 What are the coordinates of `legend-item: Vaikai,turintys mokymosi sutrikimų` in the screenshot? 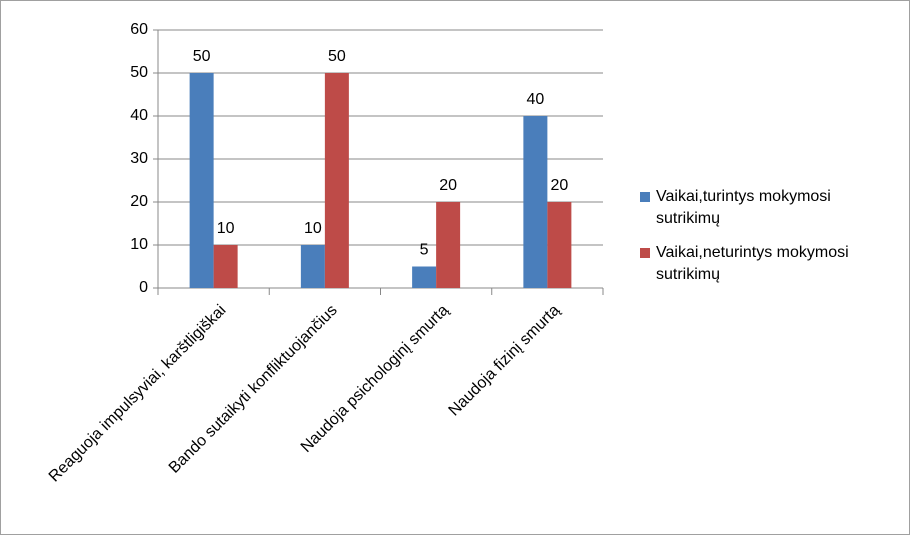 It's located at (765, 208).